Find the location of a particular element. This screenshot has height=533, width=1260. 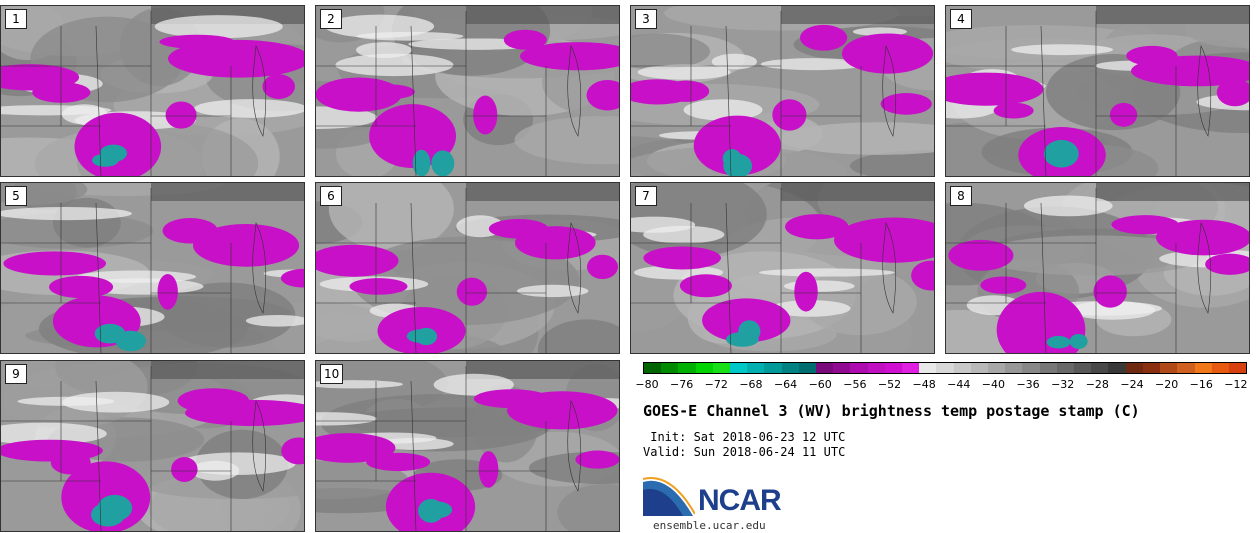

colorbar-tick-label: −64 is located at coordinates (785, 384).